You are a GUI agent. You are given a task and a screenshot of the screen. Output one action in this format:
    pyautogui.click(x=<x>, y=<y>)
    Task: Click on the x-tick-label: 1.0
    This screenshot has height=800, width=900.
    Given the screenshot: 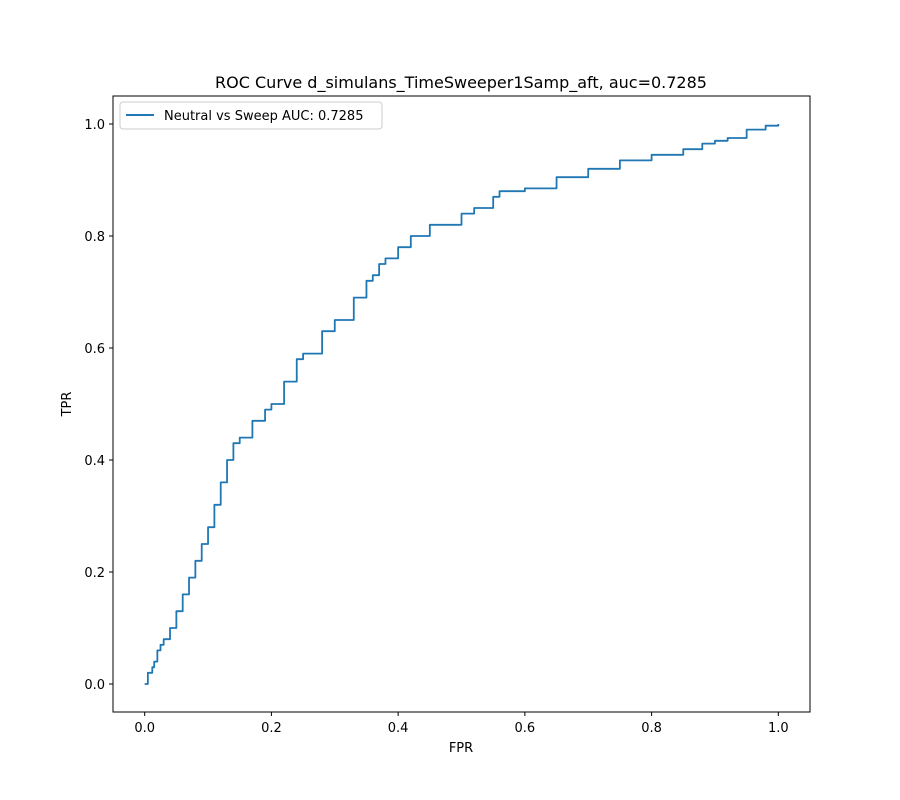 What is the action you would take?
    pyautogui.click(x=778, y=728)
    